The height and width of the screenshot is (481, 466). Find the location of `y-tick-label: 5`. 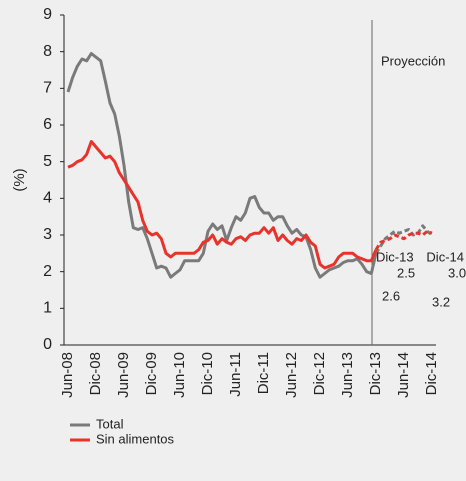

y-tick-label: 5 is located at coordinates (47, 161).